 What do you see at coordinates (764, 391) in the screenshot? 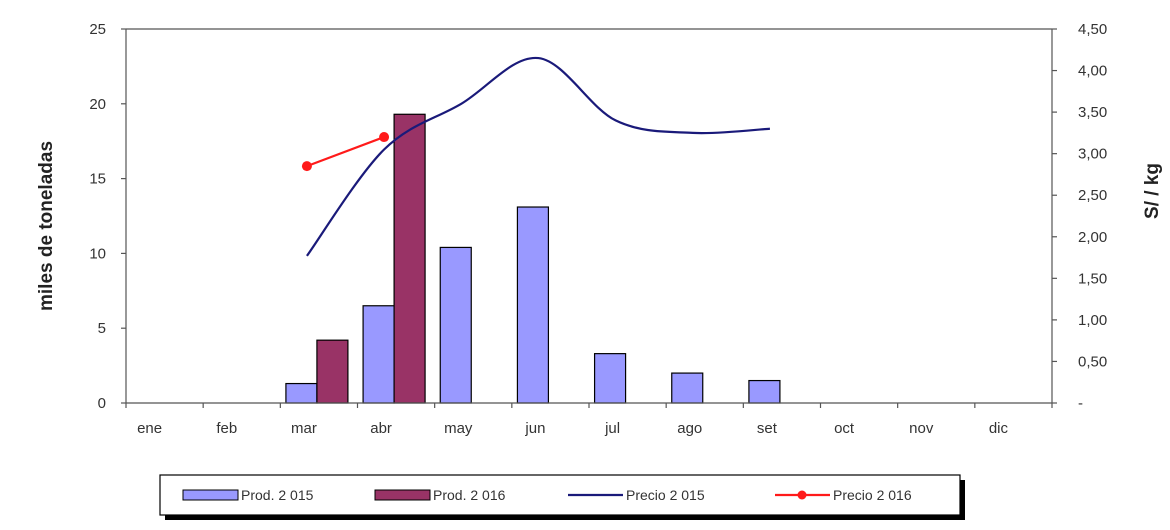
I see `bar-prod-2015-set` at bounding box center [764, 391].